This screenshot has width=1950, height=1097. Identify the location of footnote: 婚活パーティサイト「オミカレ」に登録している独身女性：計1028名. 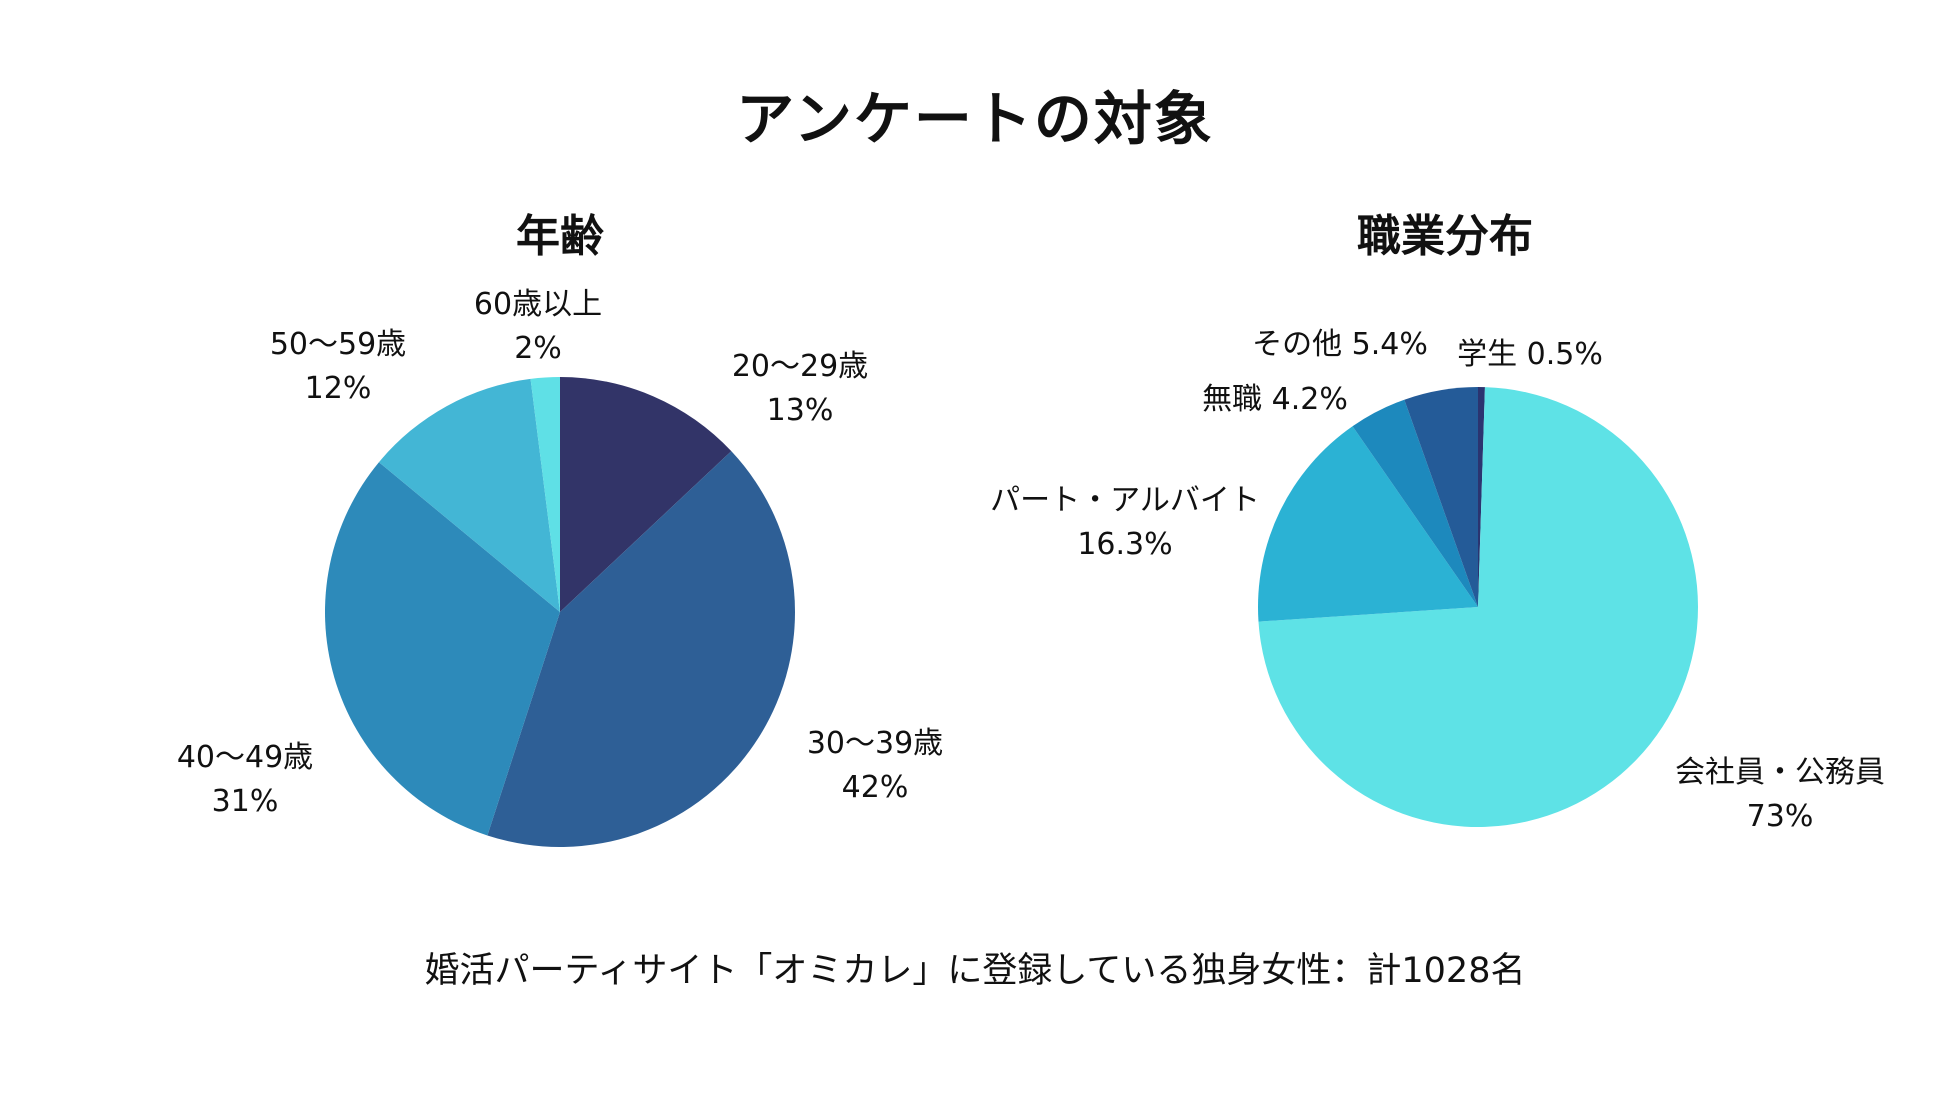
(975, 971).